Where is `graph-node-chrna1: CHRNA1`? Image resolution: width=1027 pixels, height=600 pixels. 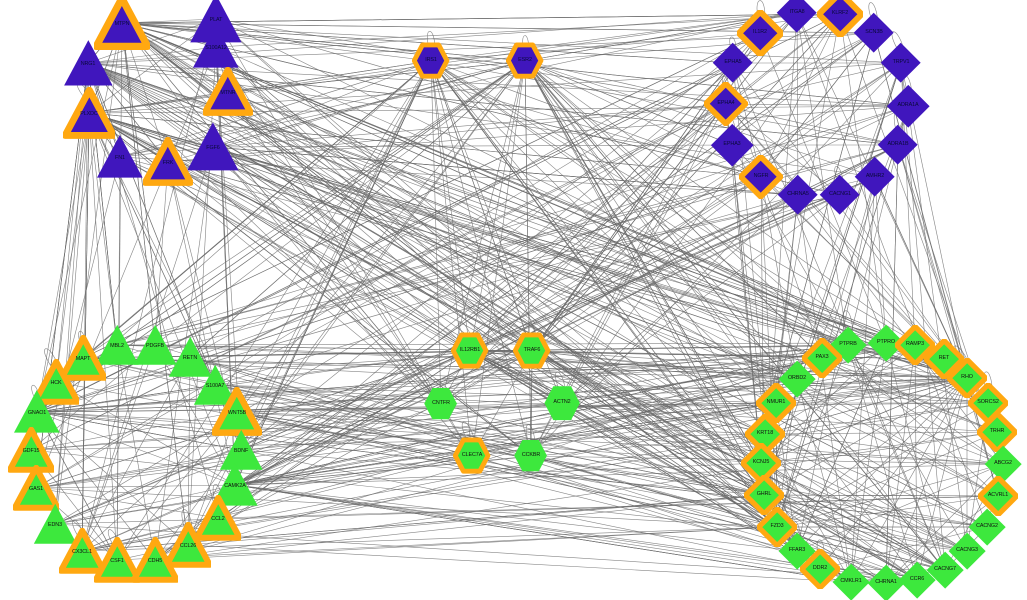 graph-node-chrna1: CHRNA1 is located at coordinates (886, 582).